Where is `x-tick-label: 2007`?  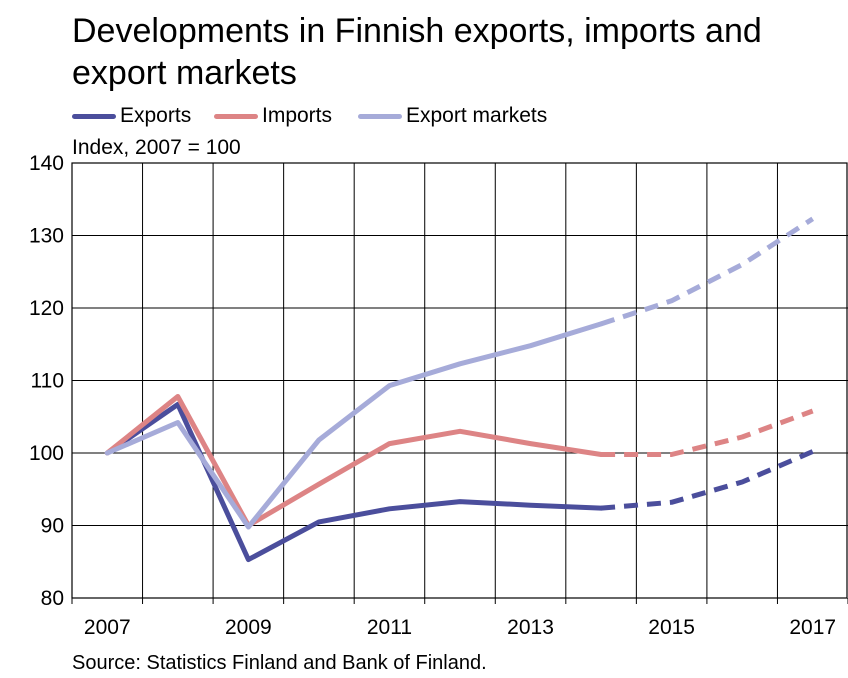
x-tick-label: 2007 is located at coordinates (107, 627).